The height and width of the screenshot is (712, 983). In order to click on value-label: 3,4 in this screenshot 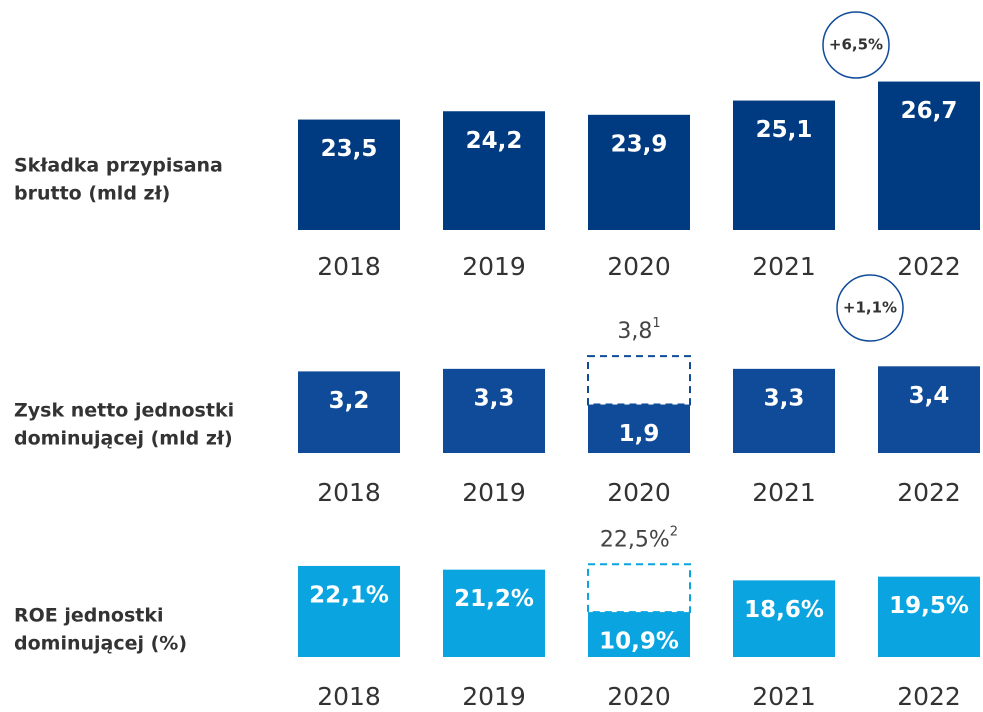, I will do `click(929, 396)`.